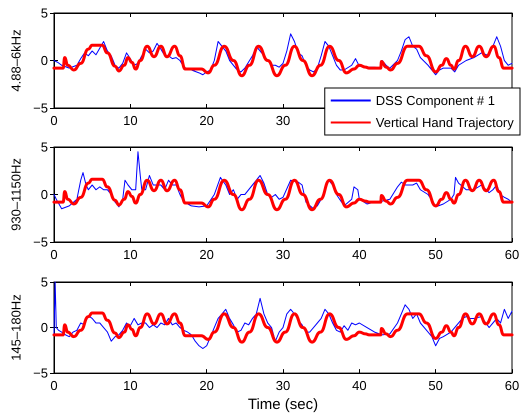 Image resolution: width=526 pixels, height=417 pixels. I want to click on legend-label: DSS Component # 1, so click(435, 100).